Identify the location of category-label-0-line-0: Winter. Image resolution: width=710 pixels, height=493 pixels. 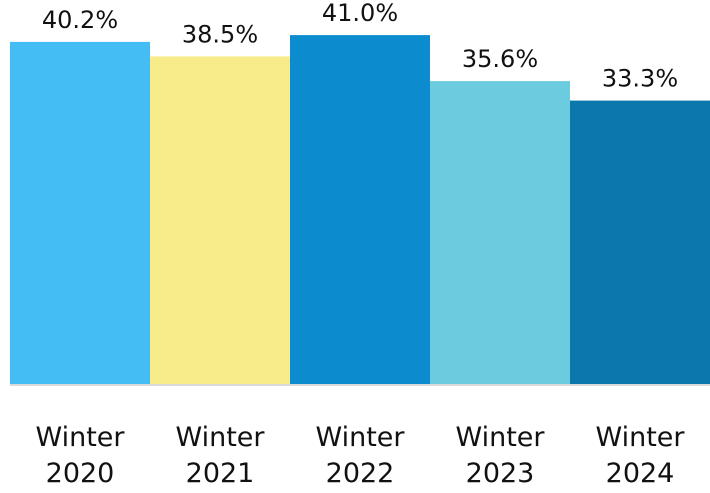
(80, 437).